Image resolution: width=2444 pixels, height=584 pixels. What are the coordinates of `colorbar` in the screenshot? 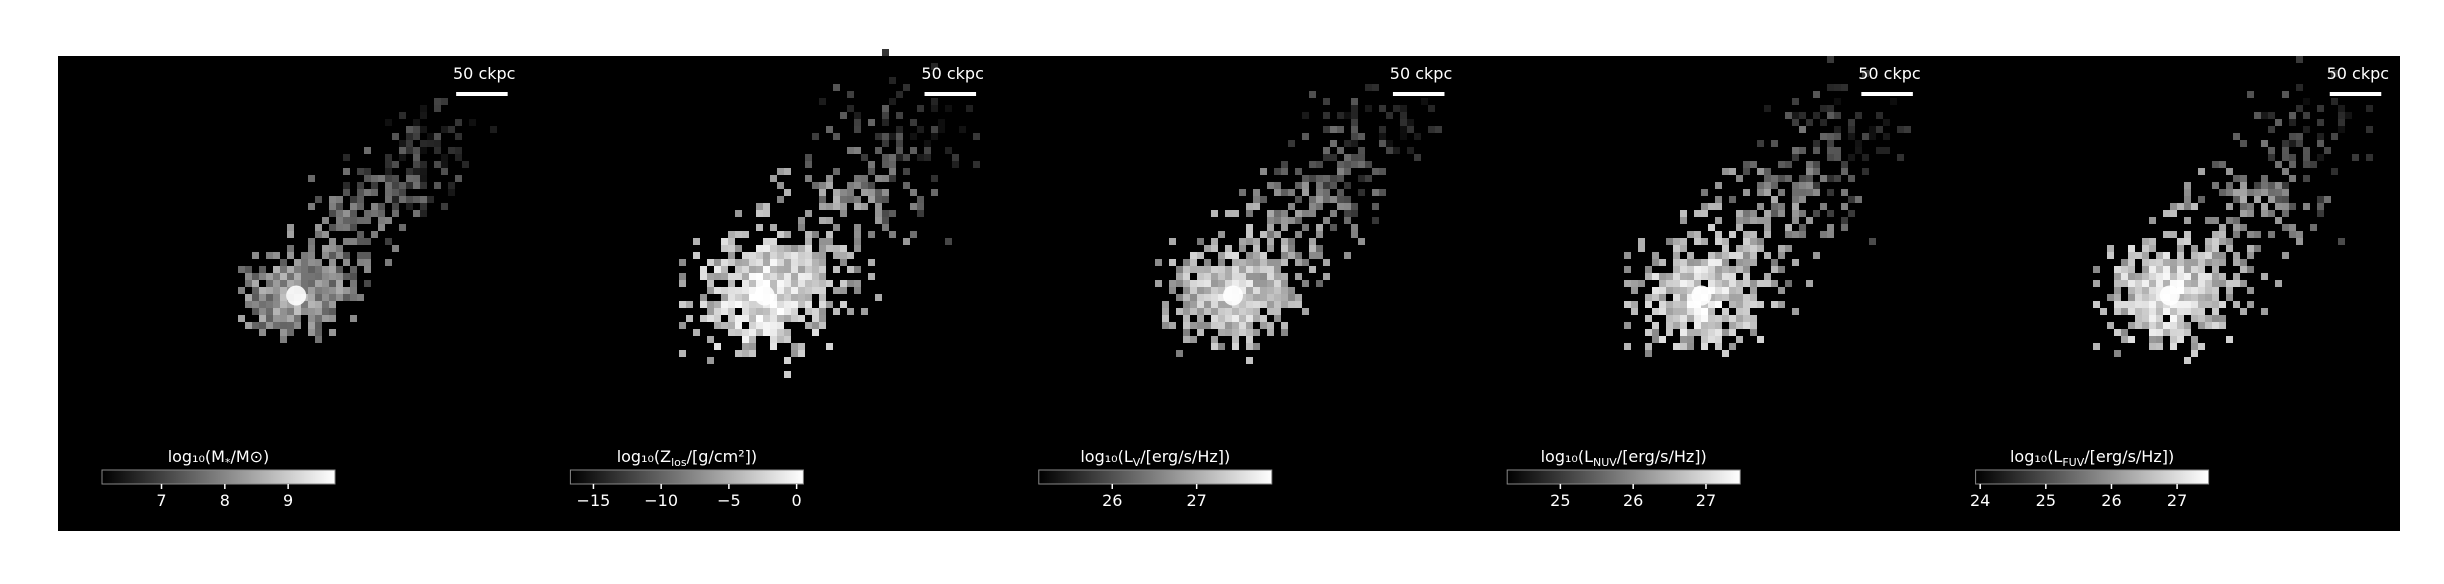 It's located at (2092, 477).